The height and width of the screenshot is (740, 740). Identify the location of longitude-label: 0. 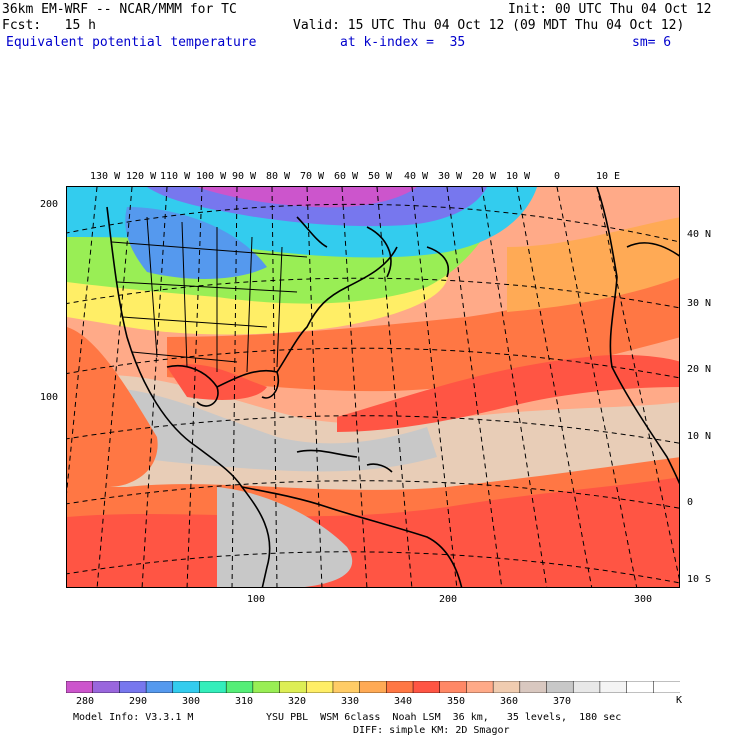
(557, 176).